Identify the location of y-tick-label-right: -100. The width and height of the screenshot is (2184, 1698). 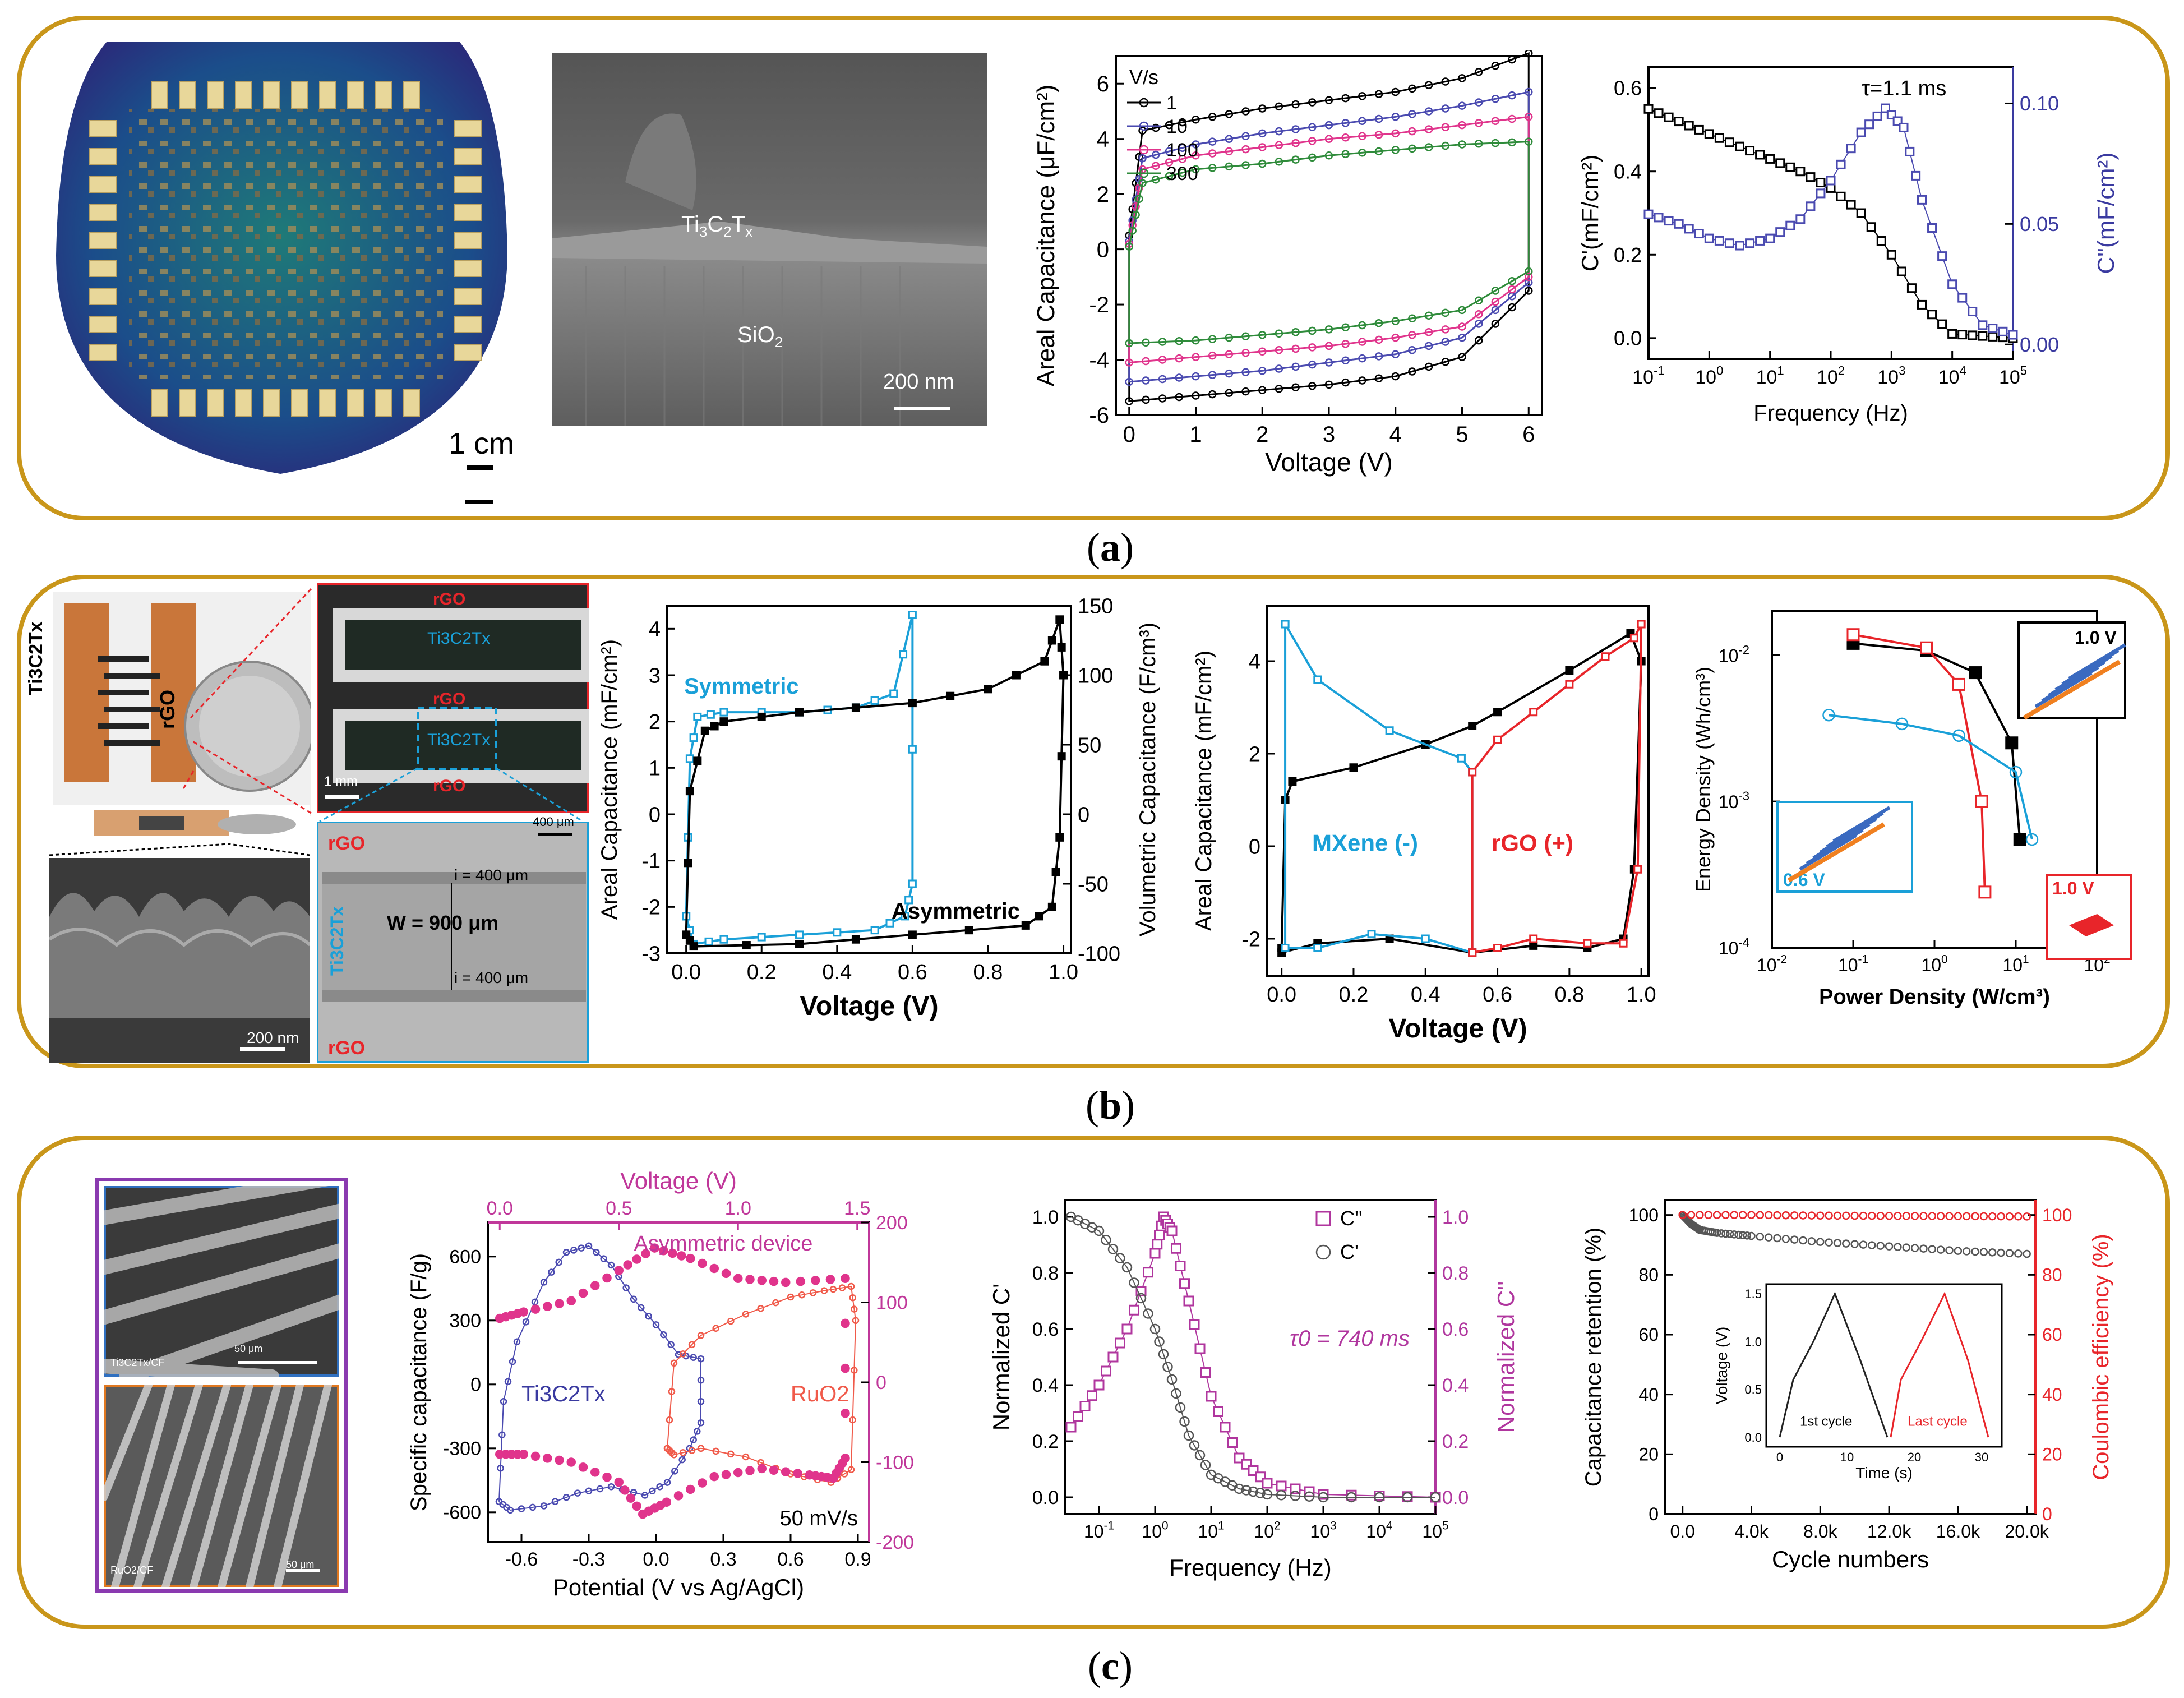
(1099, 954).